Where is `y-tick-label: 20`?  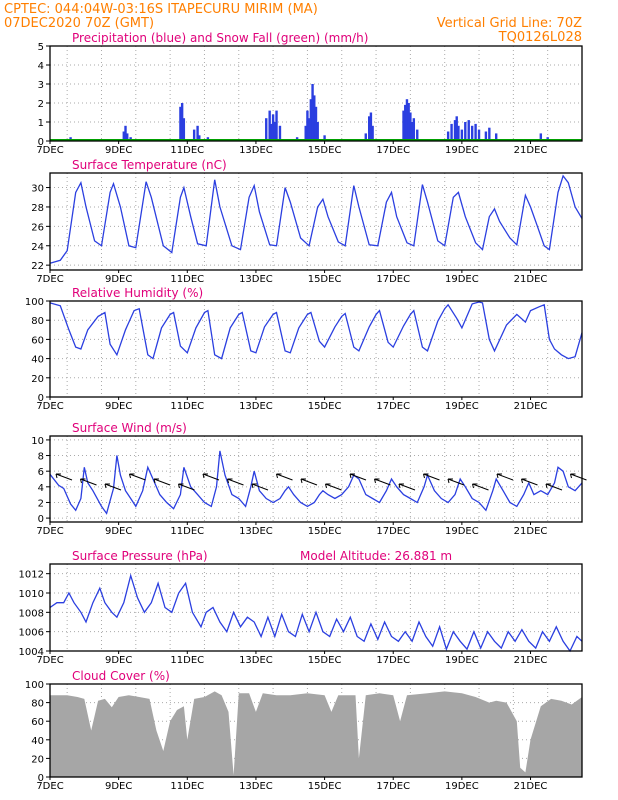
y-tick-label: 20 is located at coordinates (37, 759).